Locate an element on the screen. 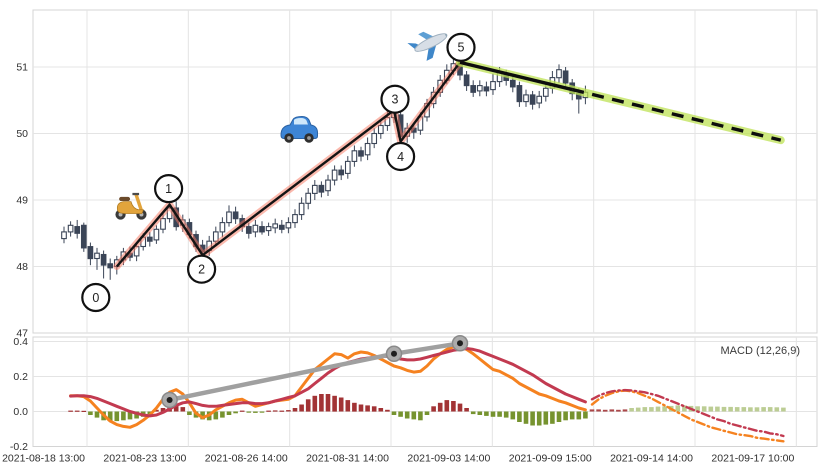 The height and width of the screenshot is (471, 822). trend-projection-dashed is located at coordinates (676, 114).